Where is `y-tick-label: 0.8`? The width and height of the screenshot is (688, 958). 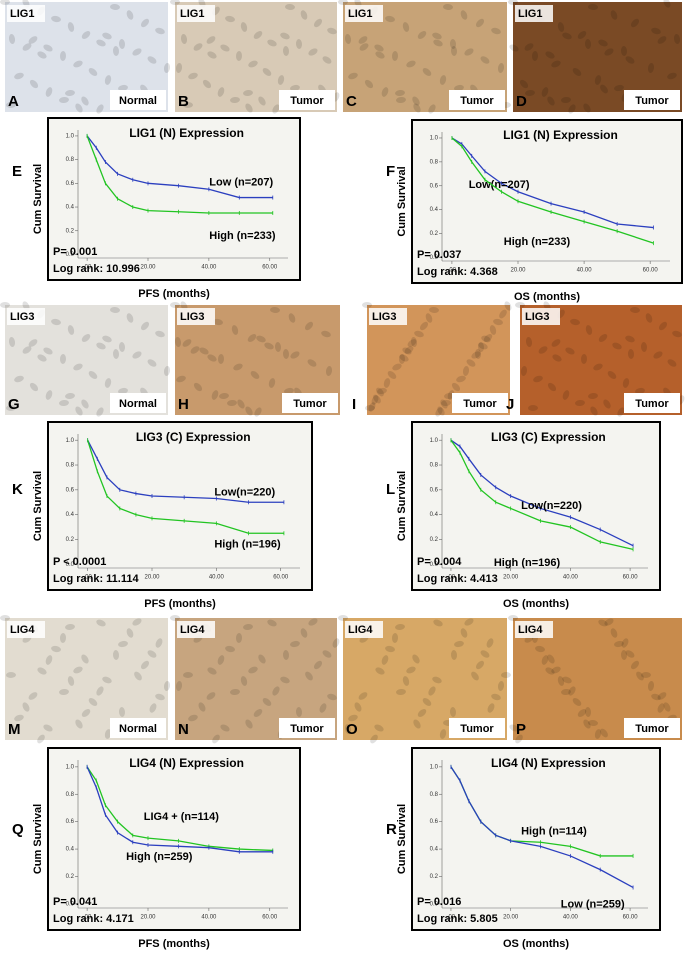
y-tick-label: 0.8 is located at coordinates (434, 795).